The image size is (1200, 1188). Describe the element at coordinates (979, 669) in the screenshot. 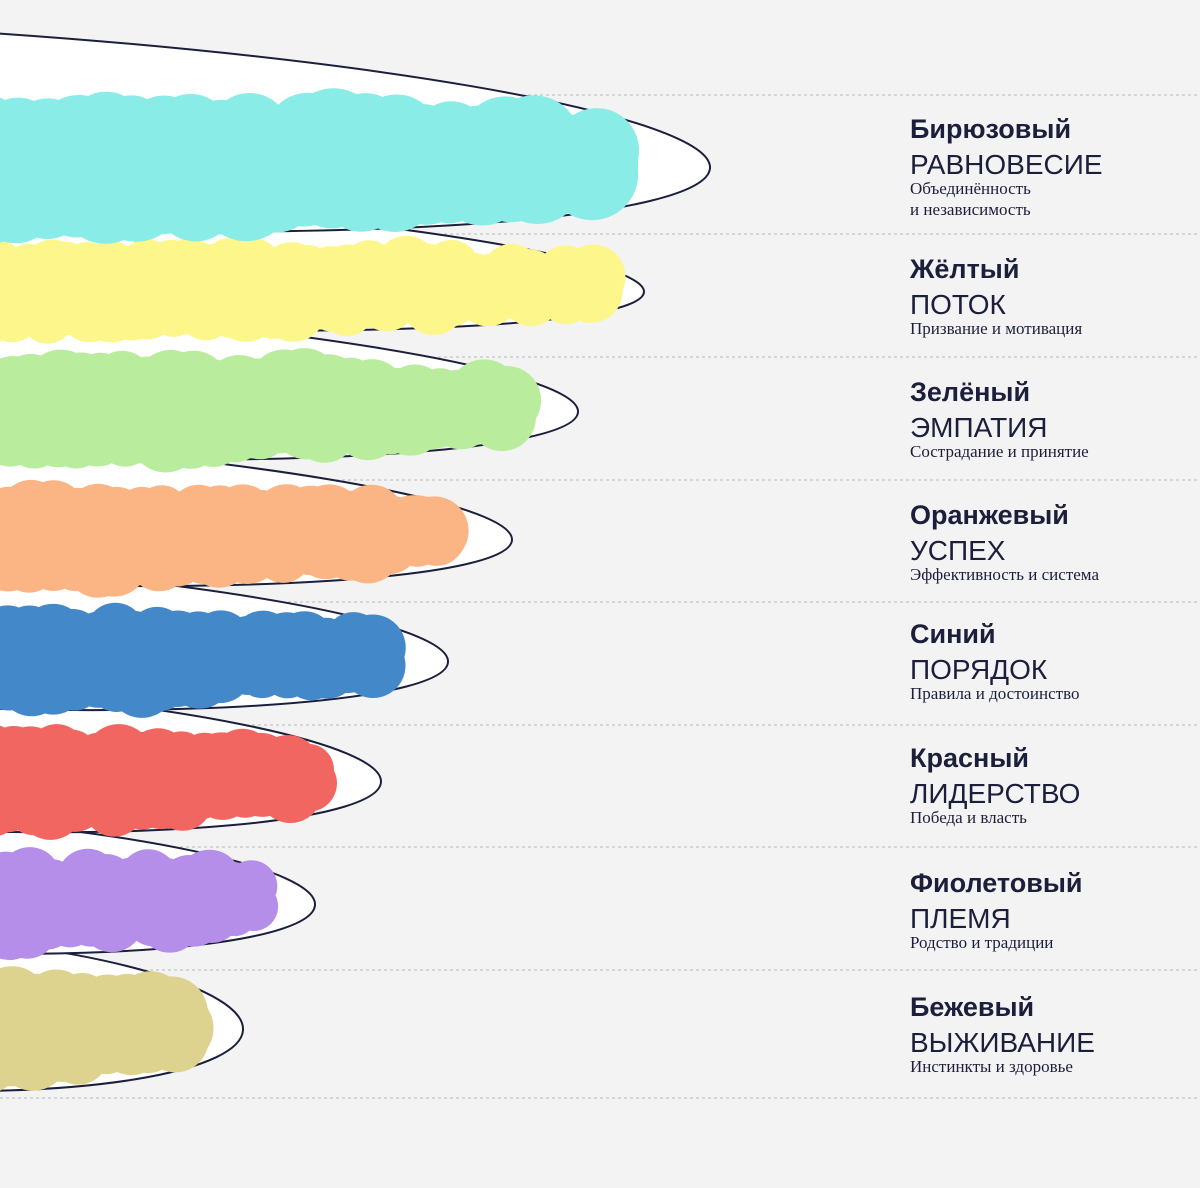

I see `level-value: ПОРЯДОК` at that location.